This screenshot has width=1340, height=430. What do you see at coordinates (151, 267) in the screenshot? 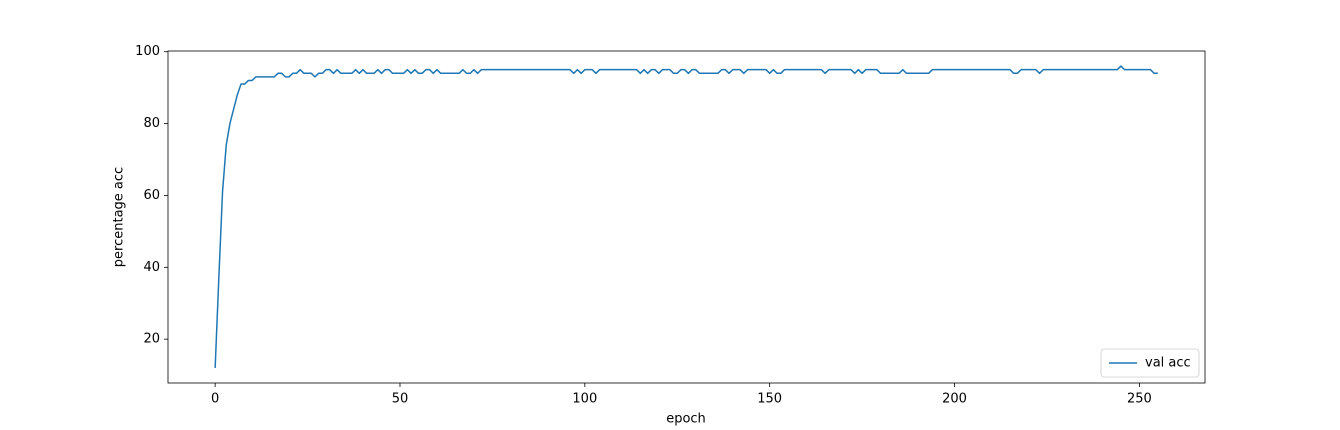
I see `y-tick-label: 40` at bounding box center [151, 267].